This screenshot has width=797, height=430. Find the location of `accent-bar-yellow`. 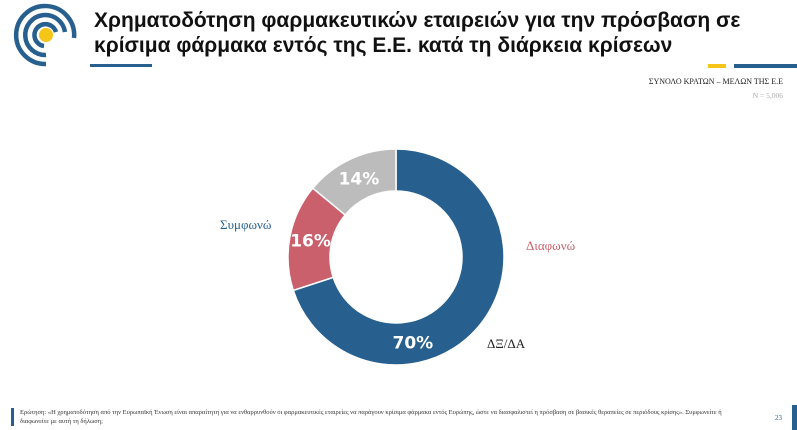

accent-bar-yellow is located at coordinates (717, 66).